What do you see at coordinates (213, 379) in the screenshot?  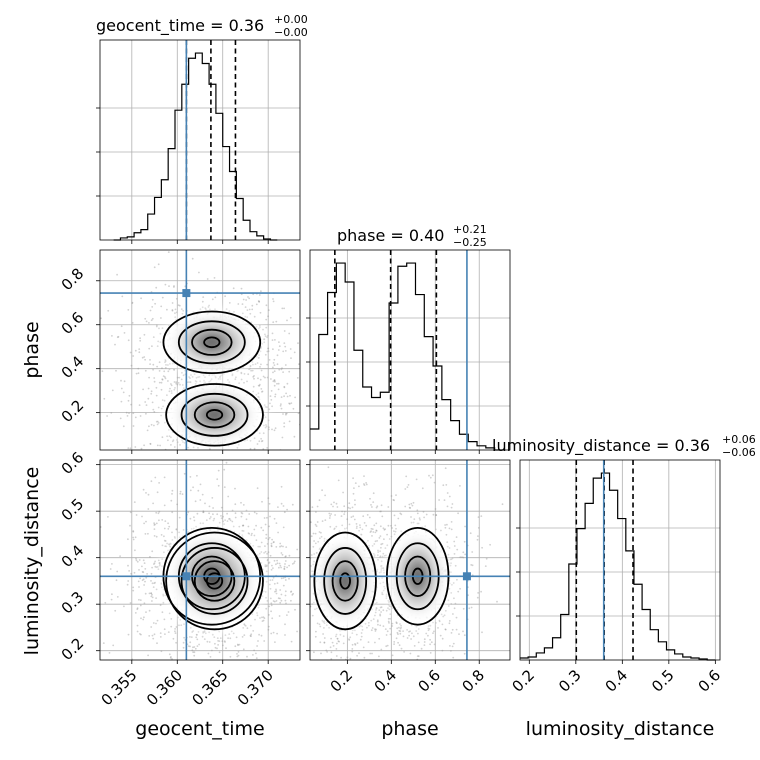 I see `density-shading` at bounding box center [213, 379].